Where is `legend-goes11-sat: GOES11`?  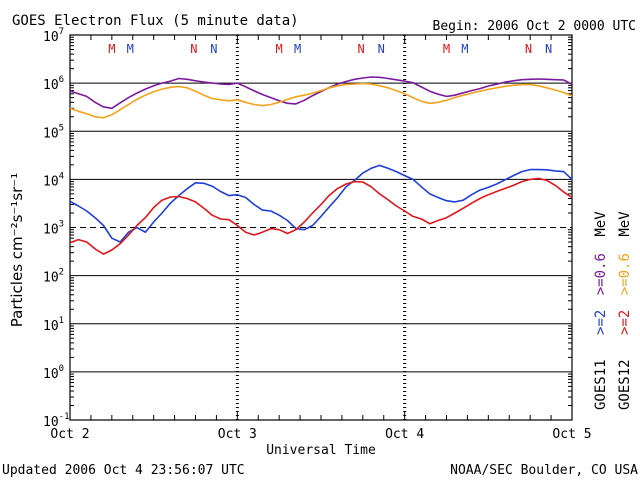
legend-goes11-sat: GOES11 is located at coordinates (601, 384).